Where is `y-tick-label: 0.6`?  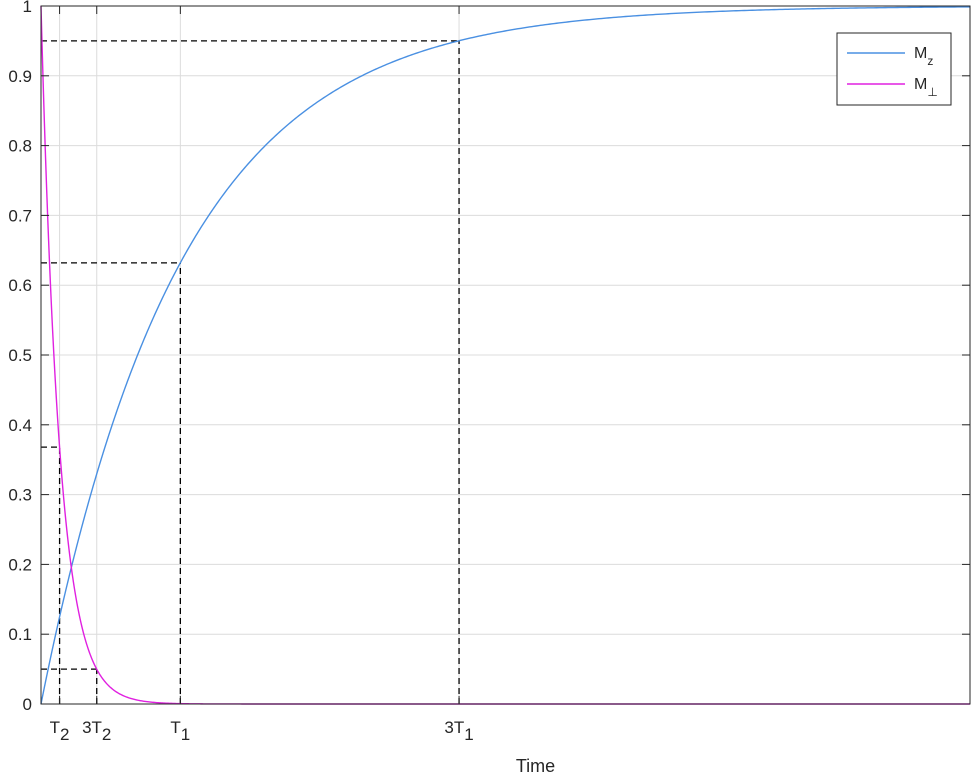 y-tick-label: 0.6 is located at coordinates (20, 285).